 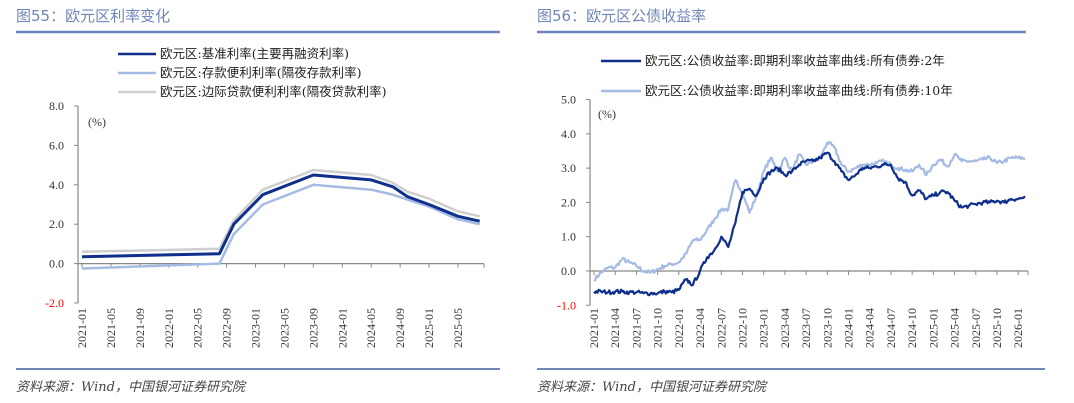 What do you see at coordinates (721, 328) in the screenshot?
I see `x-tick-label: 2022-07` at bounding box center [721, 328].